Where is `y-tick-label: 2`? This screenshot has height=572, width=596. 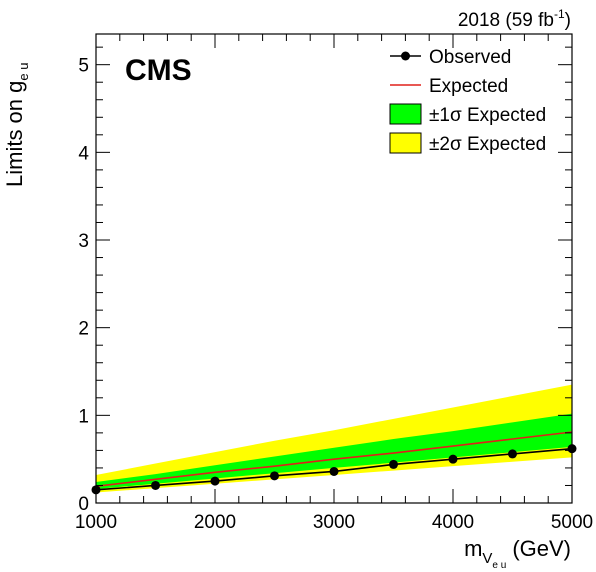 y-tick-label: 2 is located at coordinates (83, 329).